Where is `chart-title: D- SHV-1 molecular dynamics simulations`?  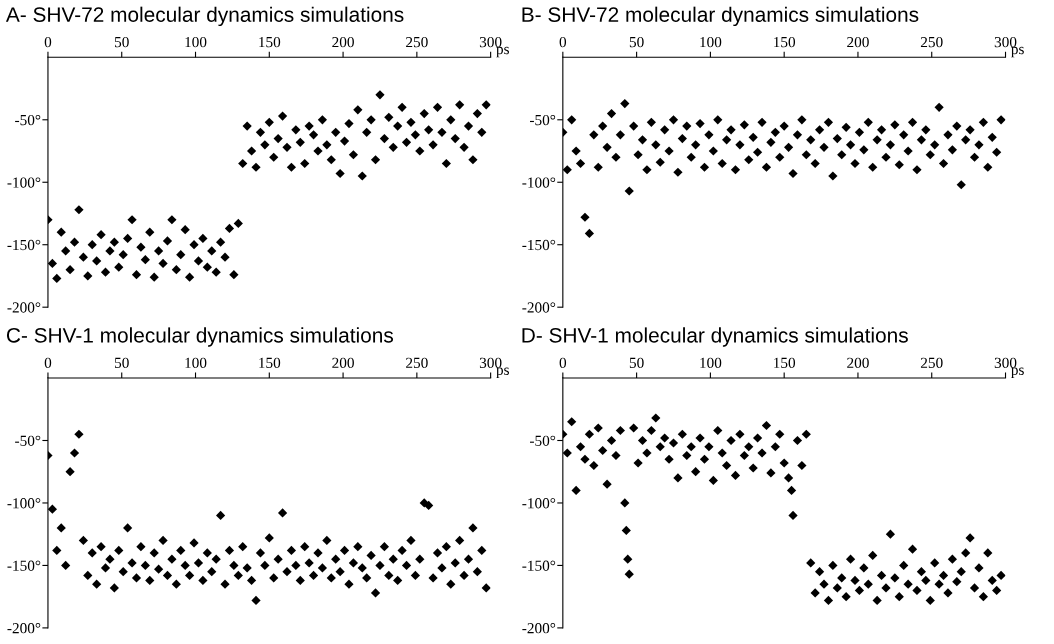
chart-title: D- SHV-1 molecular dynamics simulations is located at coordinates (715, 337).